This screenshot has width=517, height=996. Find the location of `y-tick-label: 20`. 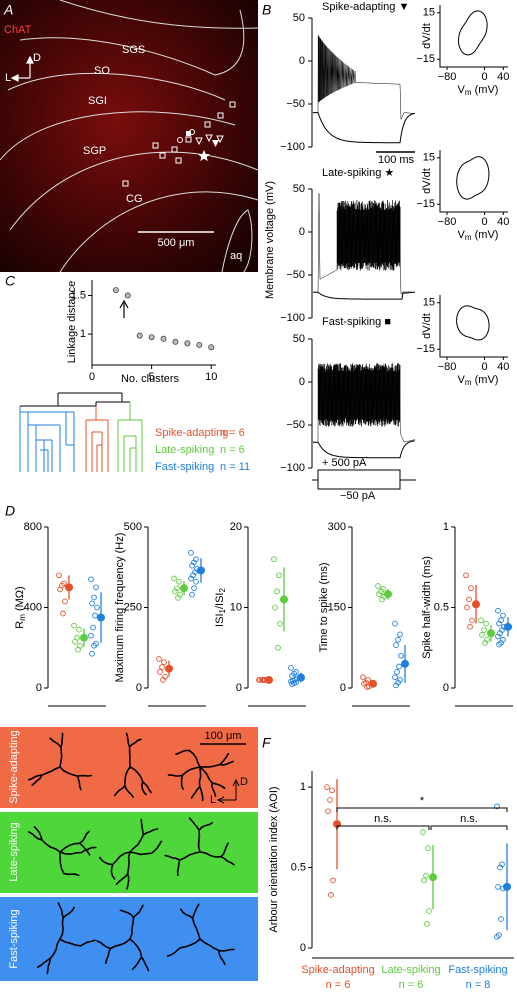

y-tick-label: 20 is located at coordinates (236, 527).